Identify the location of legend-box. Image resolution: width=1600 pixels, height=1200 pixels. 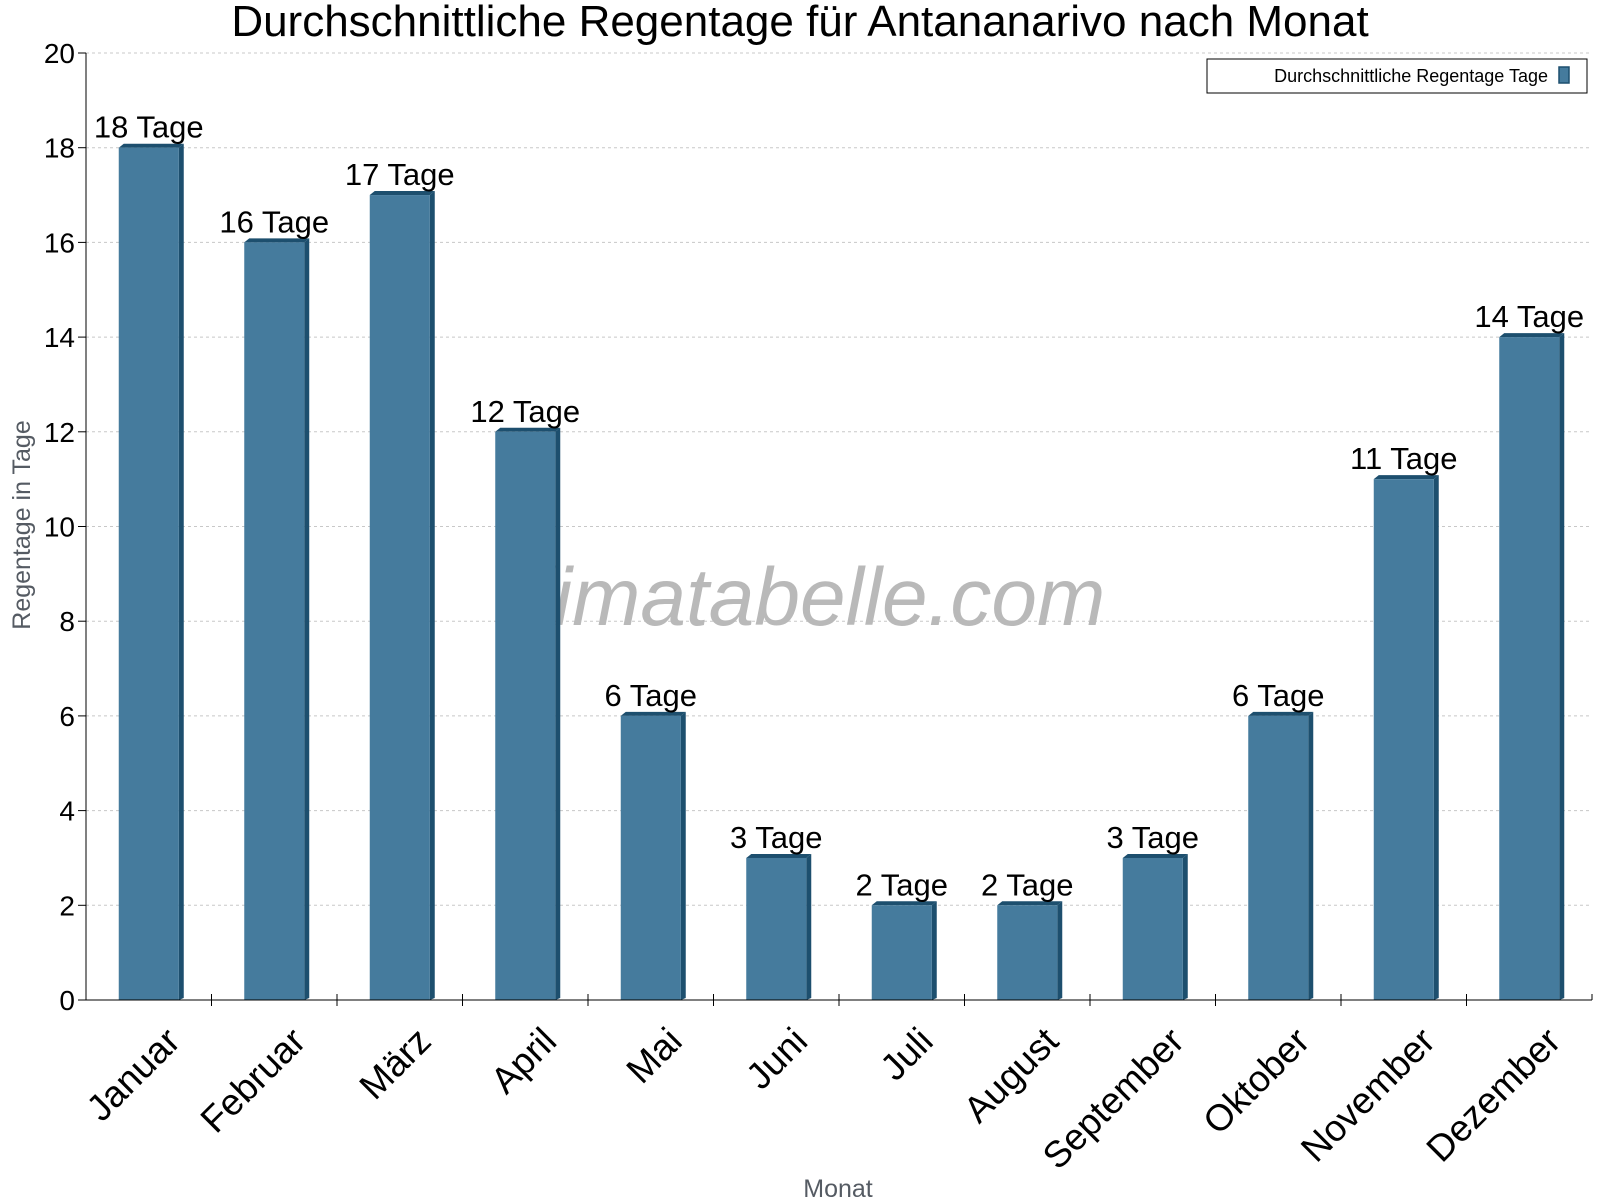
(1397, 76).